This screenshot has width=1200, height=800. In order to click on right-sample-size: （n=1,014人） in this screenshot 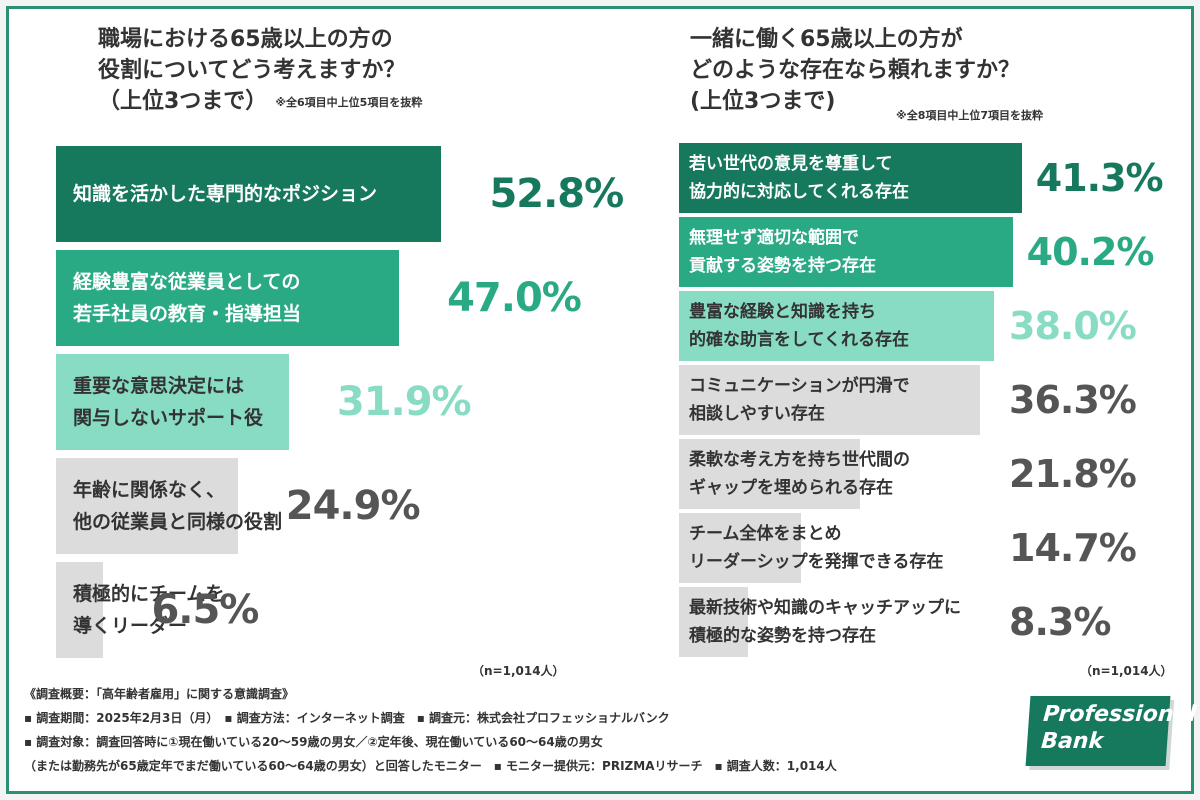, I will do `click(1126, 671)`.